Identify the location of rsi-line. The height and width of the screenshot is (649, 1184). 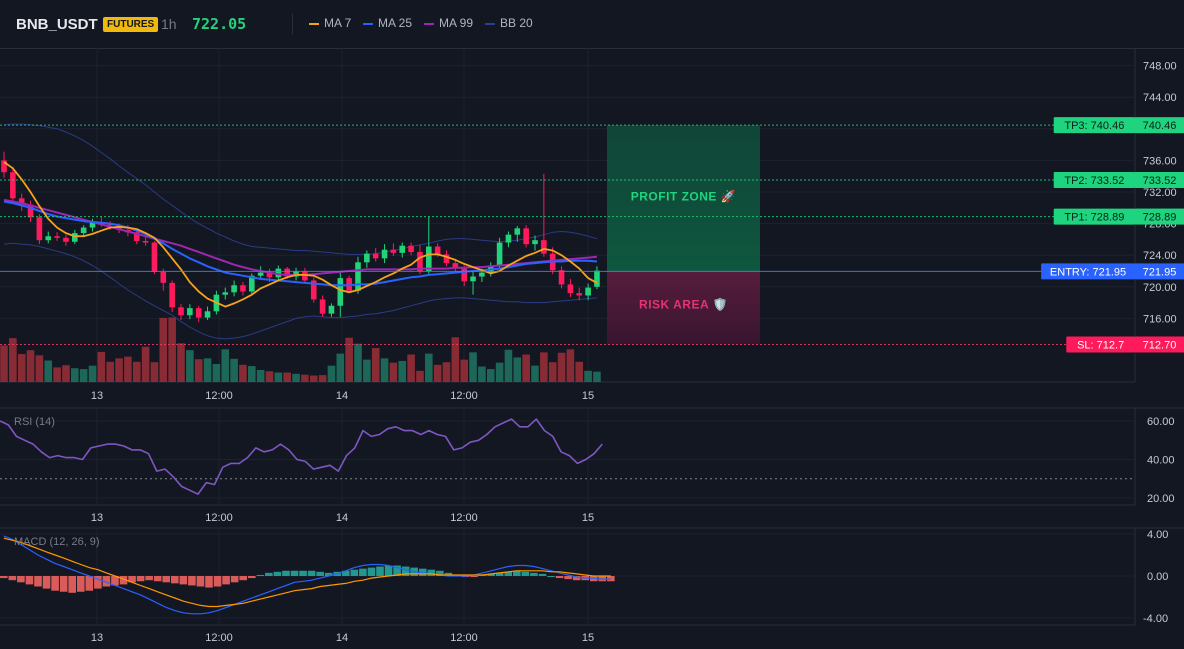
(301, 456).